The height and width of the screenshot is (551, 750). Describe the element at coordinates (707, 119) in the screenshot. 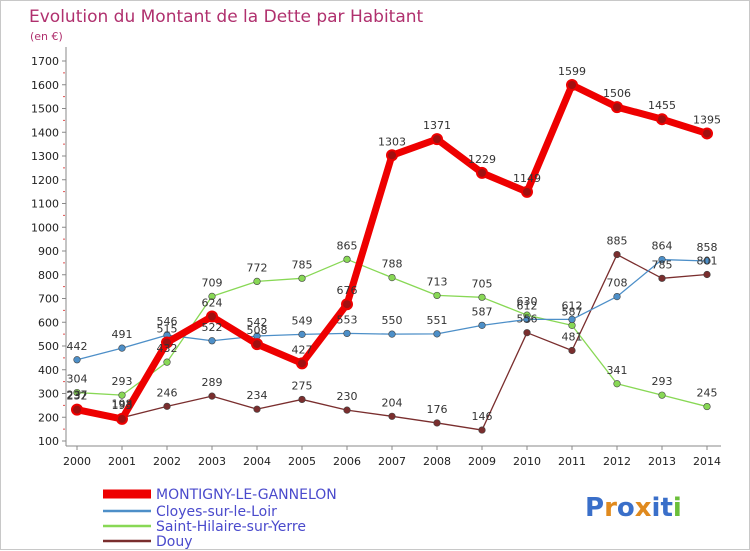

I see `data-label-0: 1395` at that location.